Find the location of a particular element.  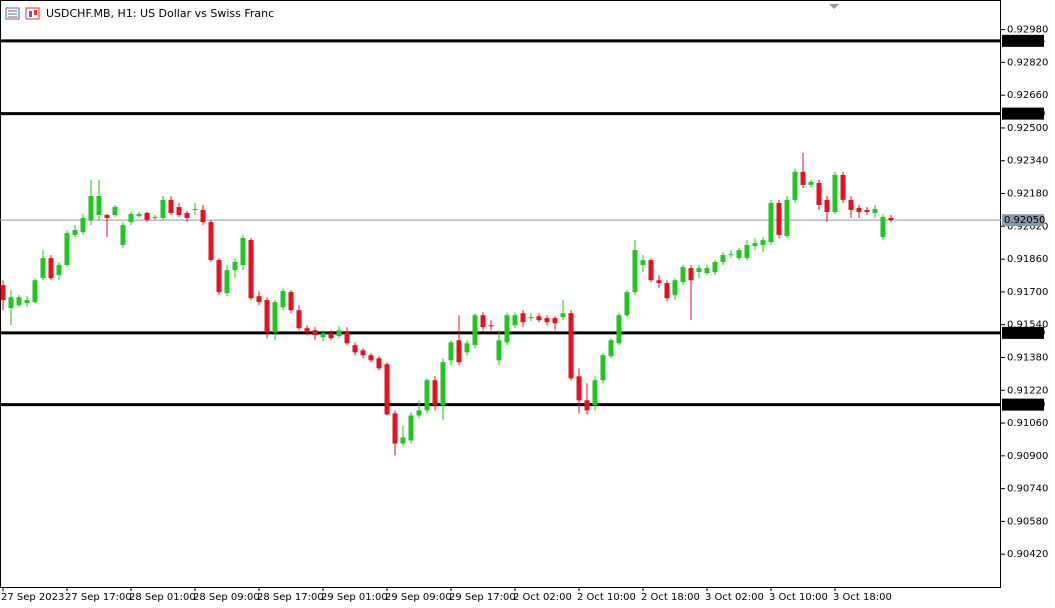

y-tick-label: 0.91700 is located at coordinates (1027, 292).